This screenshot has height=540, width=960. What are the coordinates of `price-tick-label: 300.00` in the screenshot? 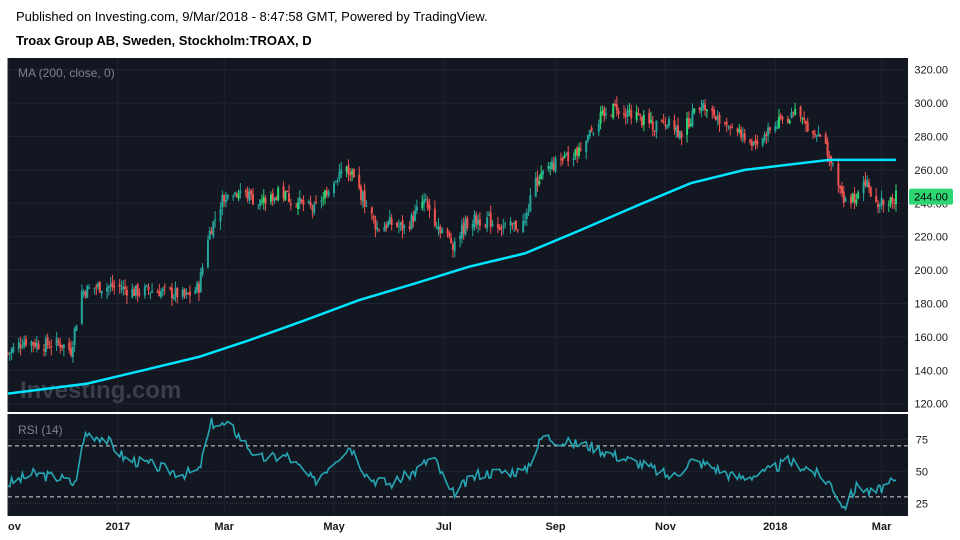 It's located at (931, 104).